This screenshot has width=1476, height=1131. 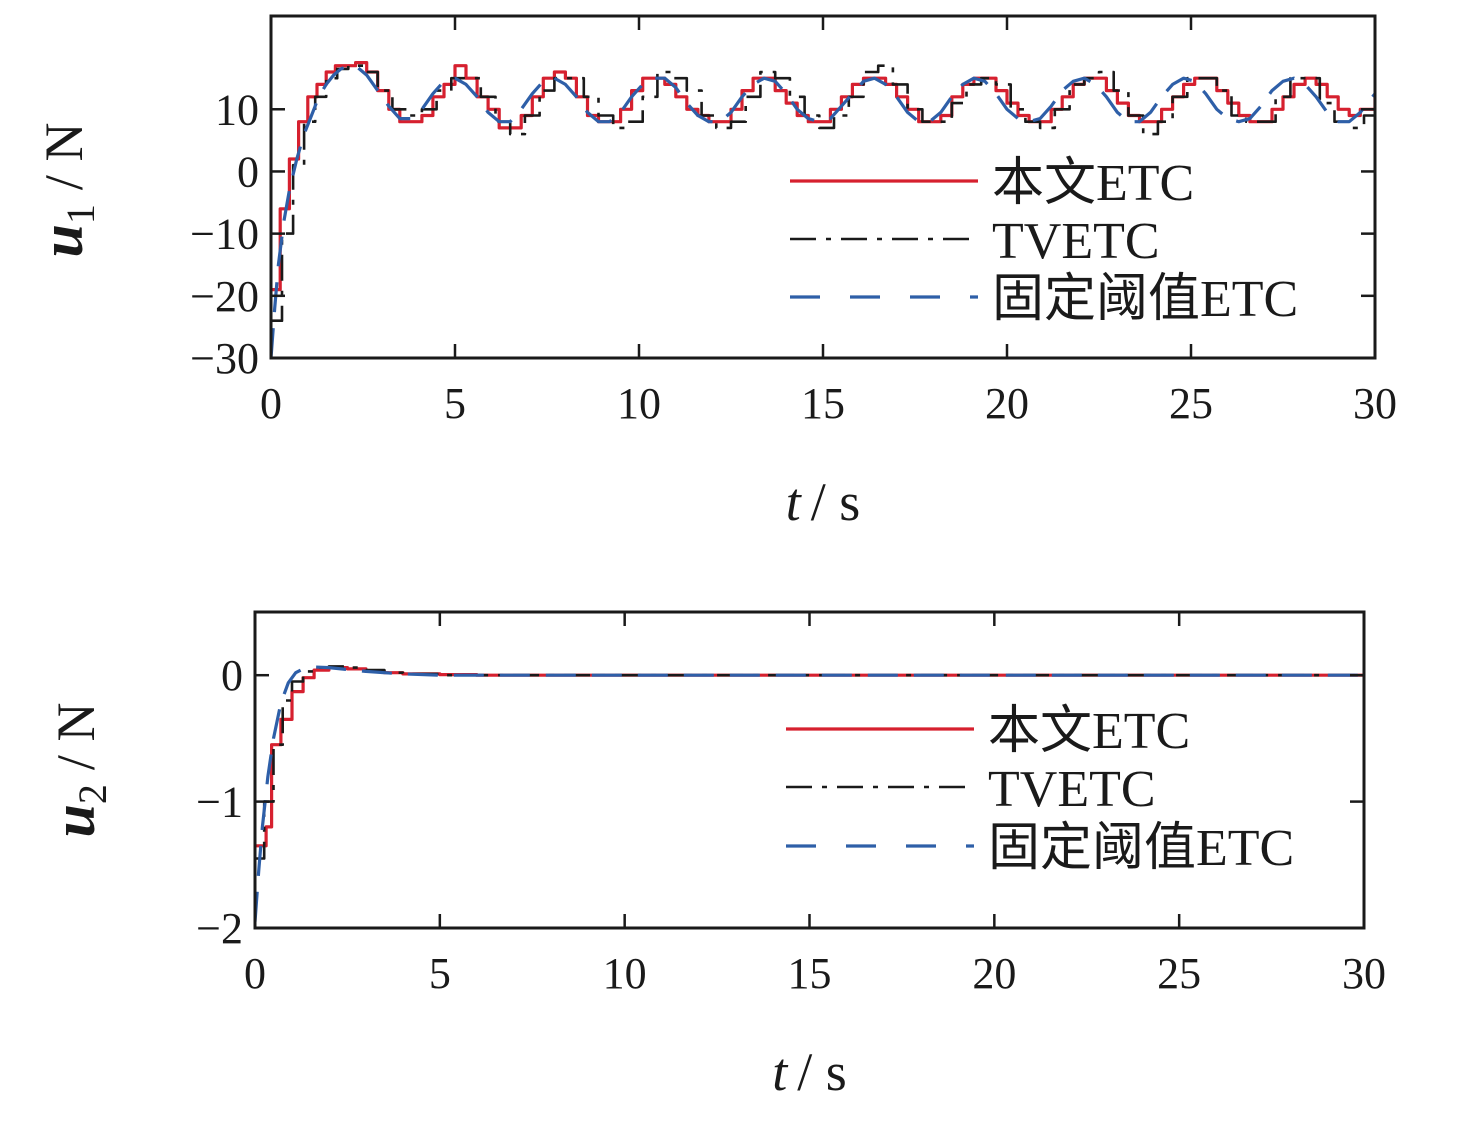 What do you see at coordinates (237, 109) in the screenshot?
I see `y-tick-label: 10` at bounding box center [237, 109].